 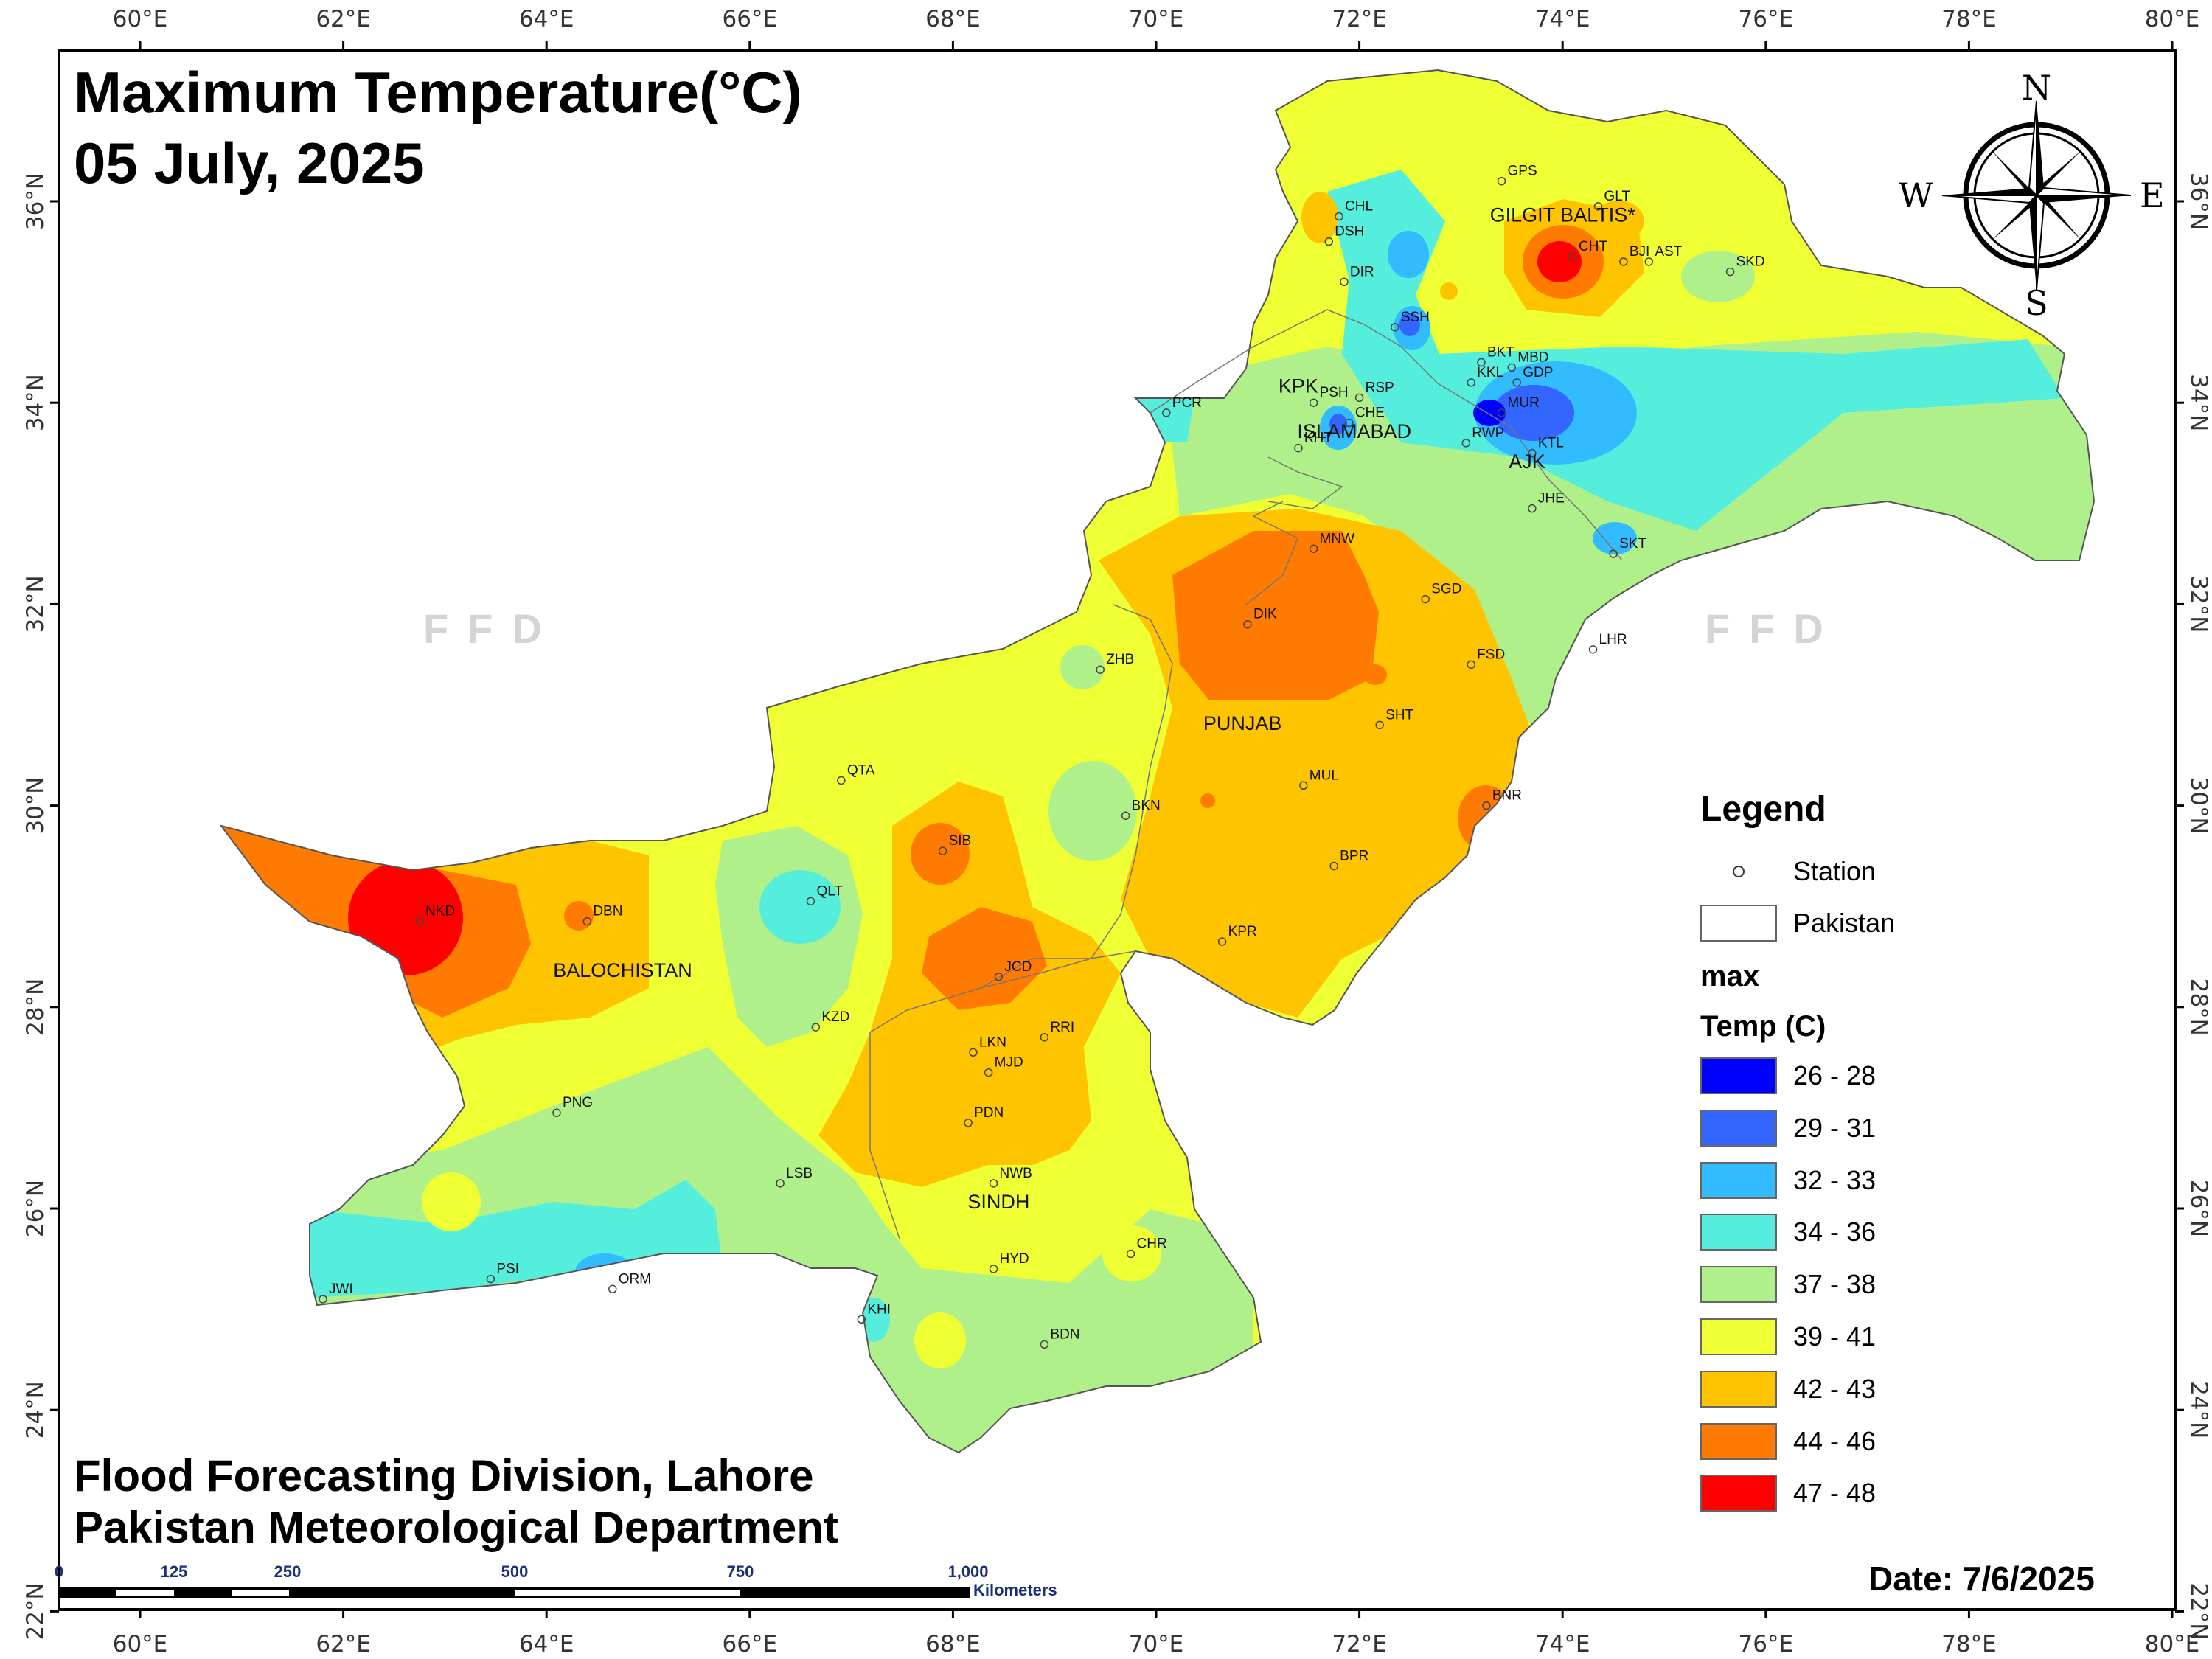 I want to click on legend-class-label: 29 - 31, so click(x=1835, y=1127).